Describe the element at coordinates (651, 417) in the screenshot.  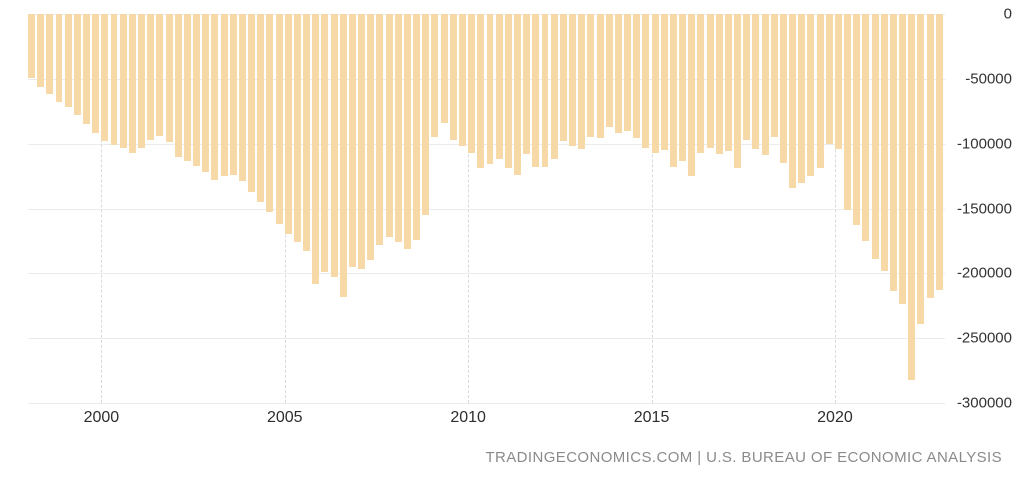
I see `x-axis-label: 2015` at that location.